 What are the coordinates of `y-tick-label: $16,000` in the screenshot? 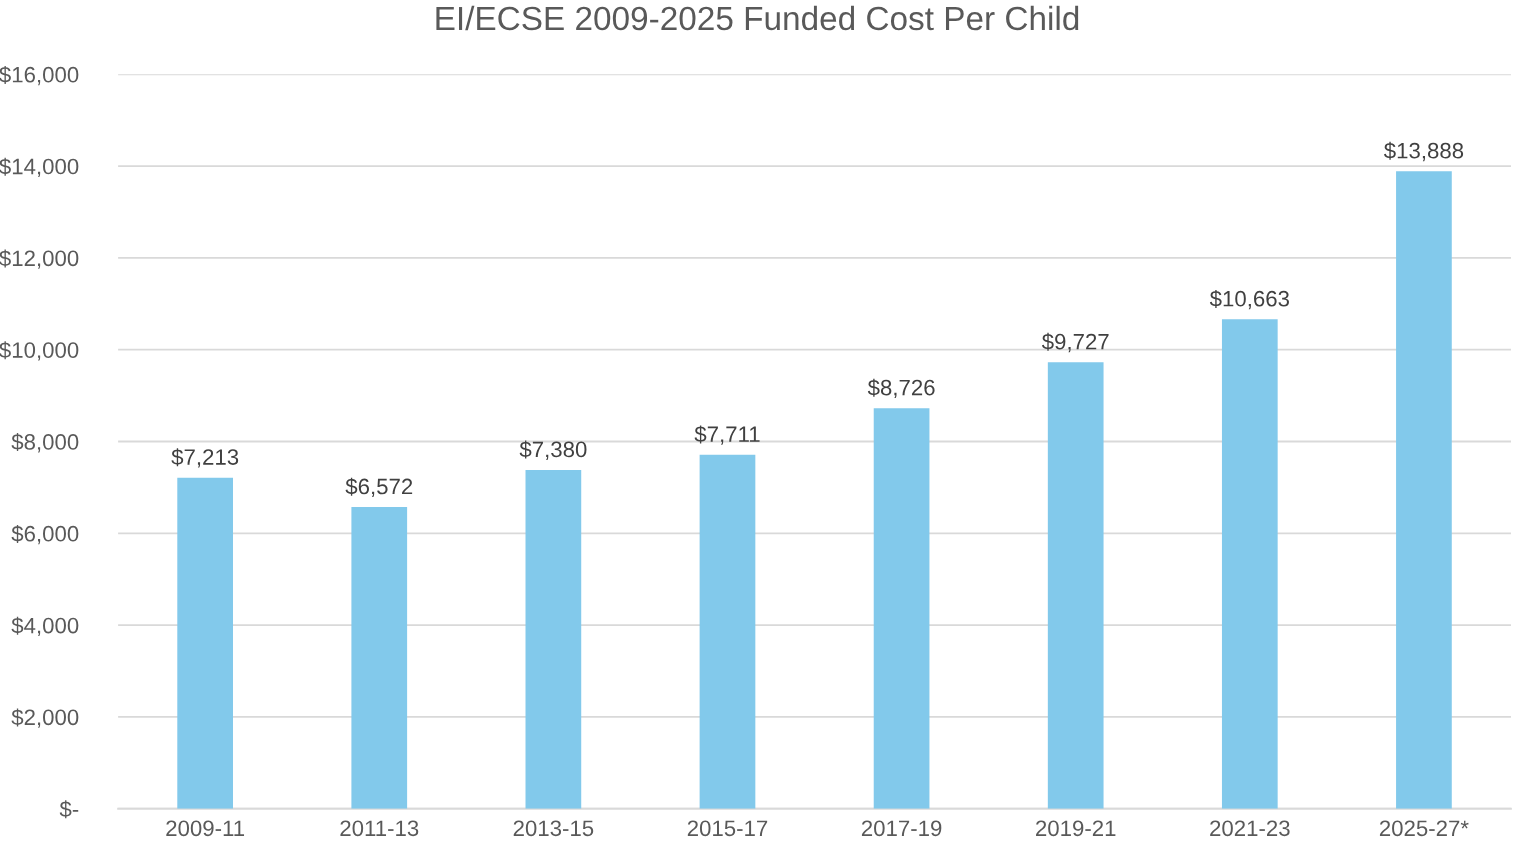 It's located at (39, 75).